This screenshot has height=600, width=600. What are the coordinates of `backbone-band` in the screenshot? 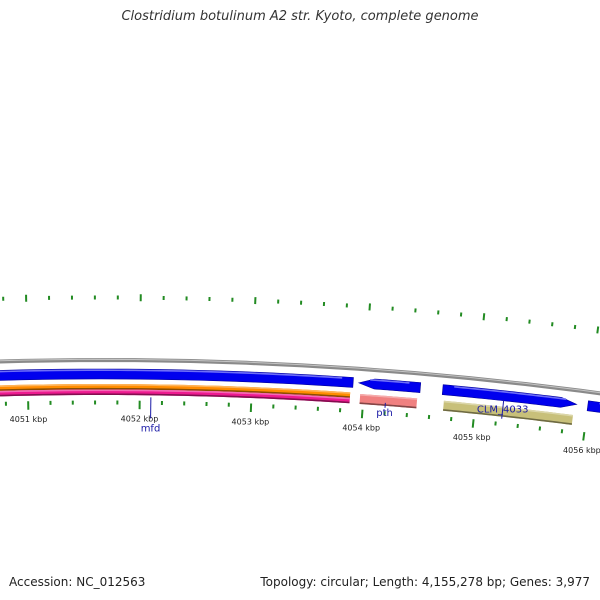 It's located at (300, 377).